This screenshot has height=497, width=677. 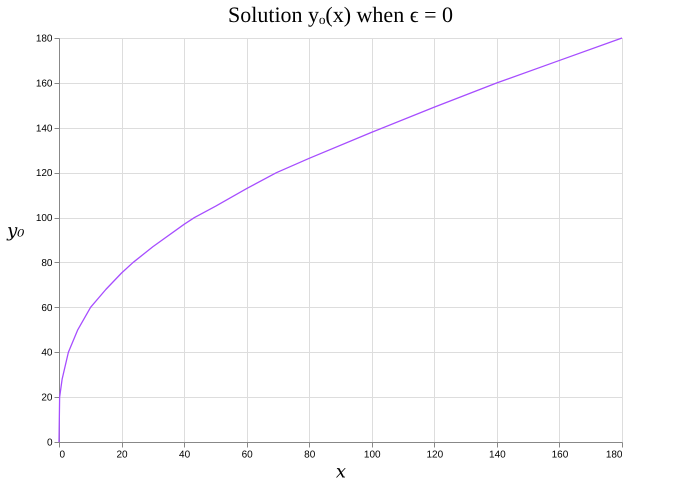 I want to click on x-tick-label: 60, so click(x=248, y=455).